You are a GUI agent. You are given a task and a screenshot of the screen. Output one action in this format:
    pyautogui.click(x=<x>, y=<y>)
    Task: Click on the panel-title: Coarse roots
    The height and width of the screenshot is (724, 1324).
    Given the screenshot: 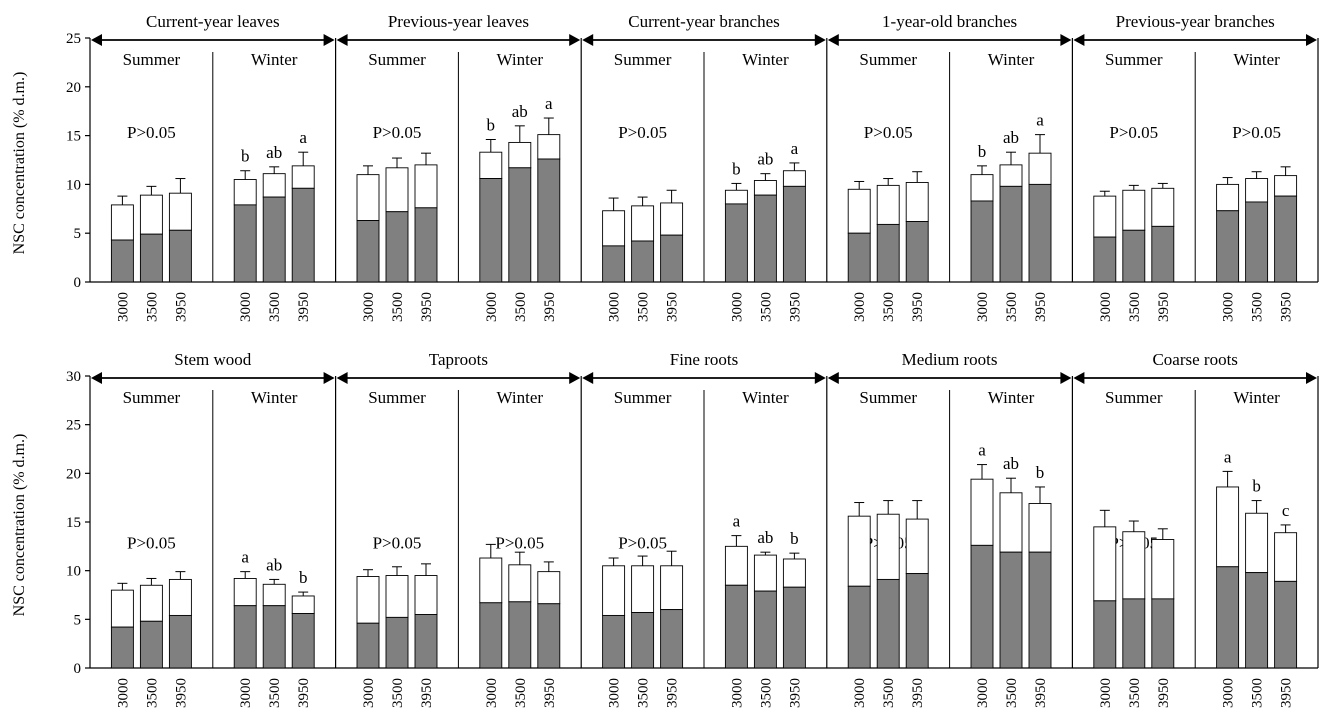 What is the action you would take?
    pyautogui.click(x=1194, y=359)
    